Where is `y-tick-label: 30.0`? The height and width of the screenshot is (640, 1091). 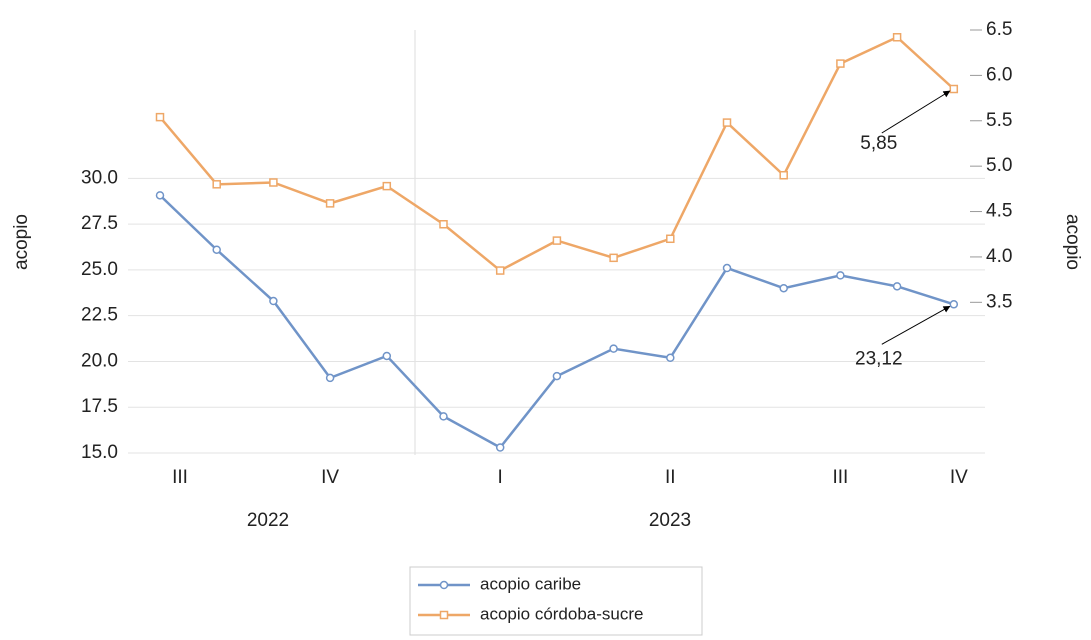 y-tick-label: 30.0 is located at coordinates (99, 177).